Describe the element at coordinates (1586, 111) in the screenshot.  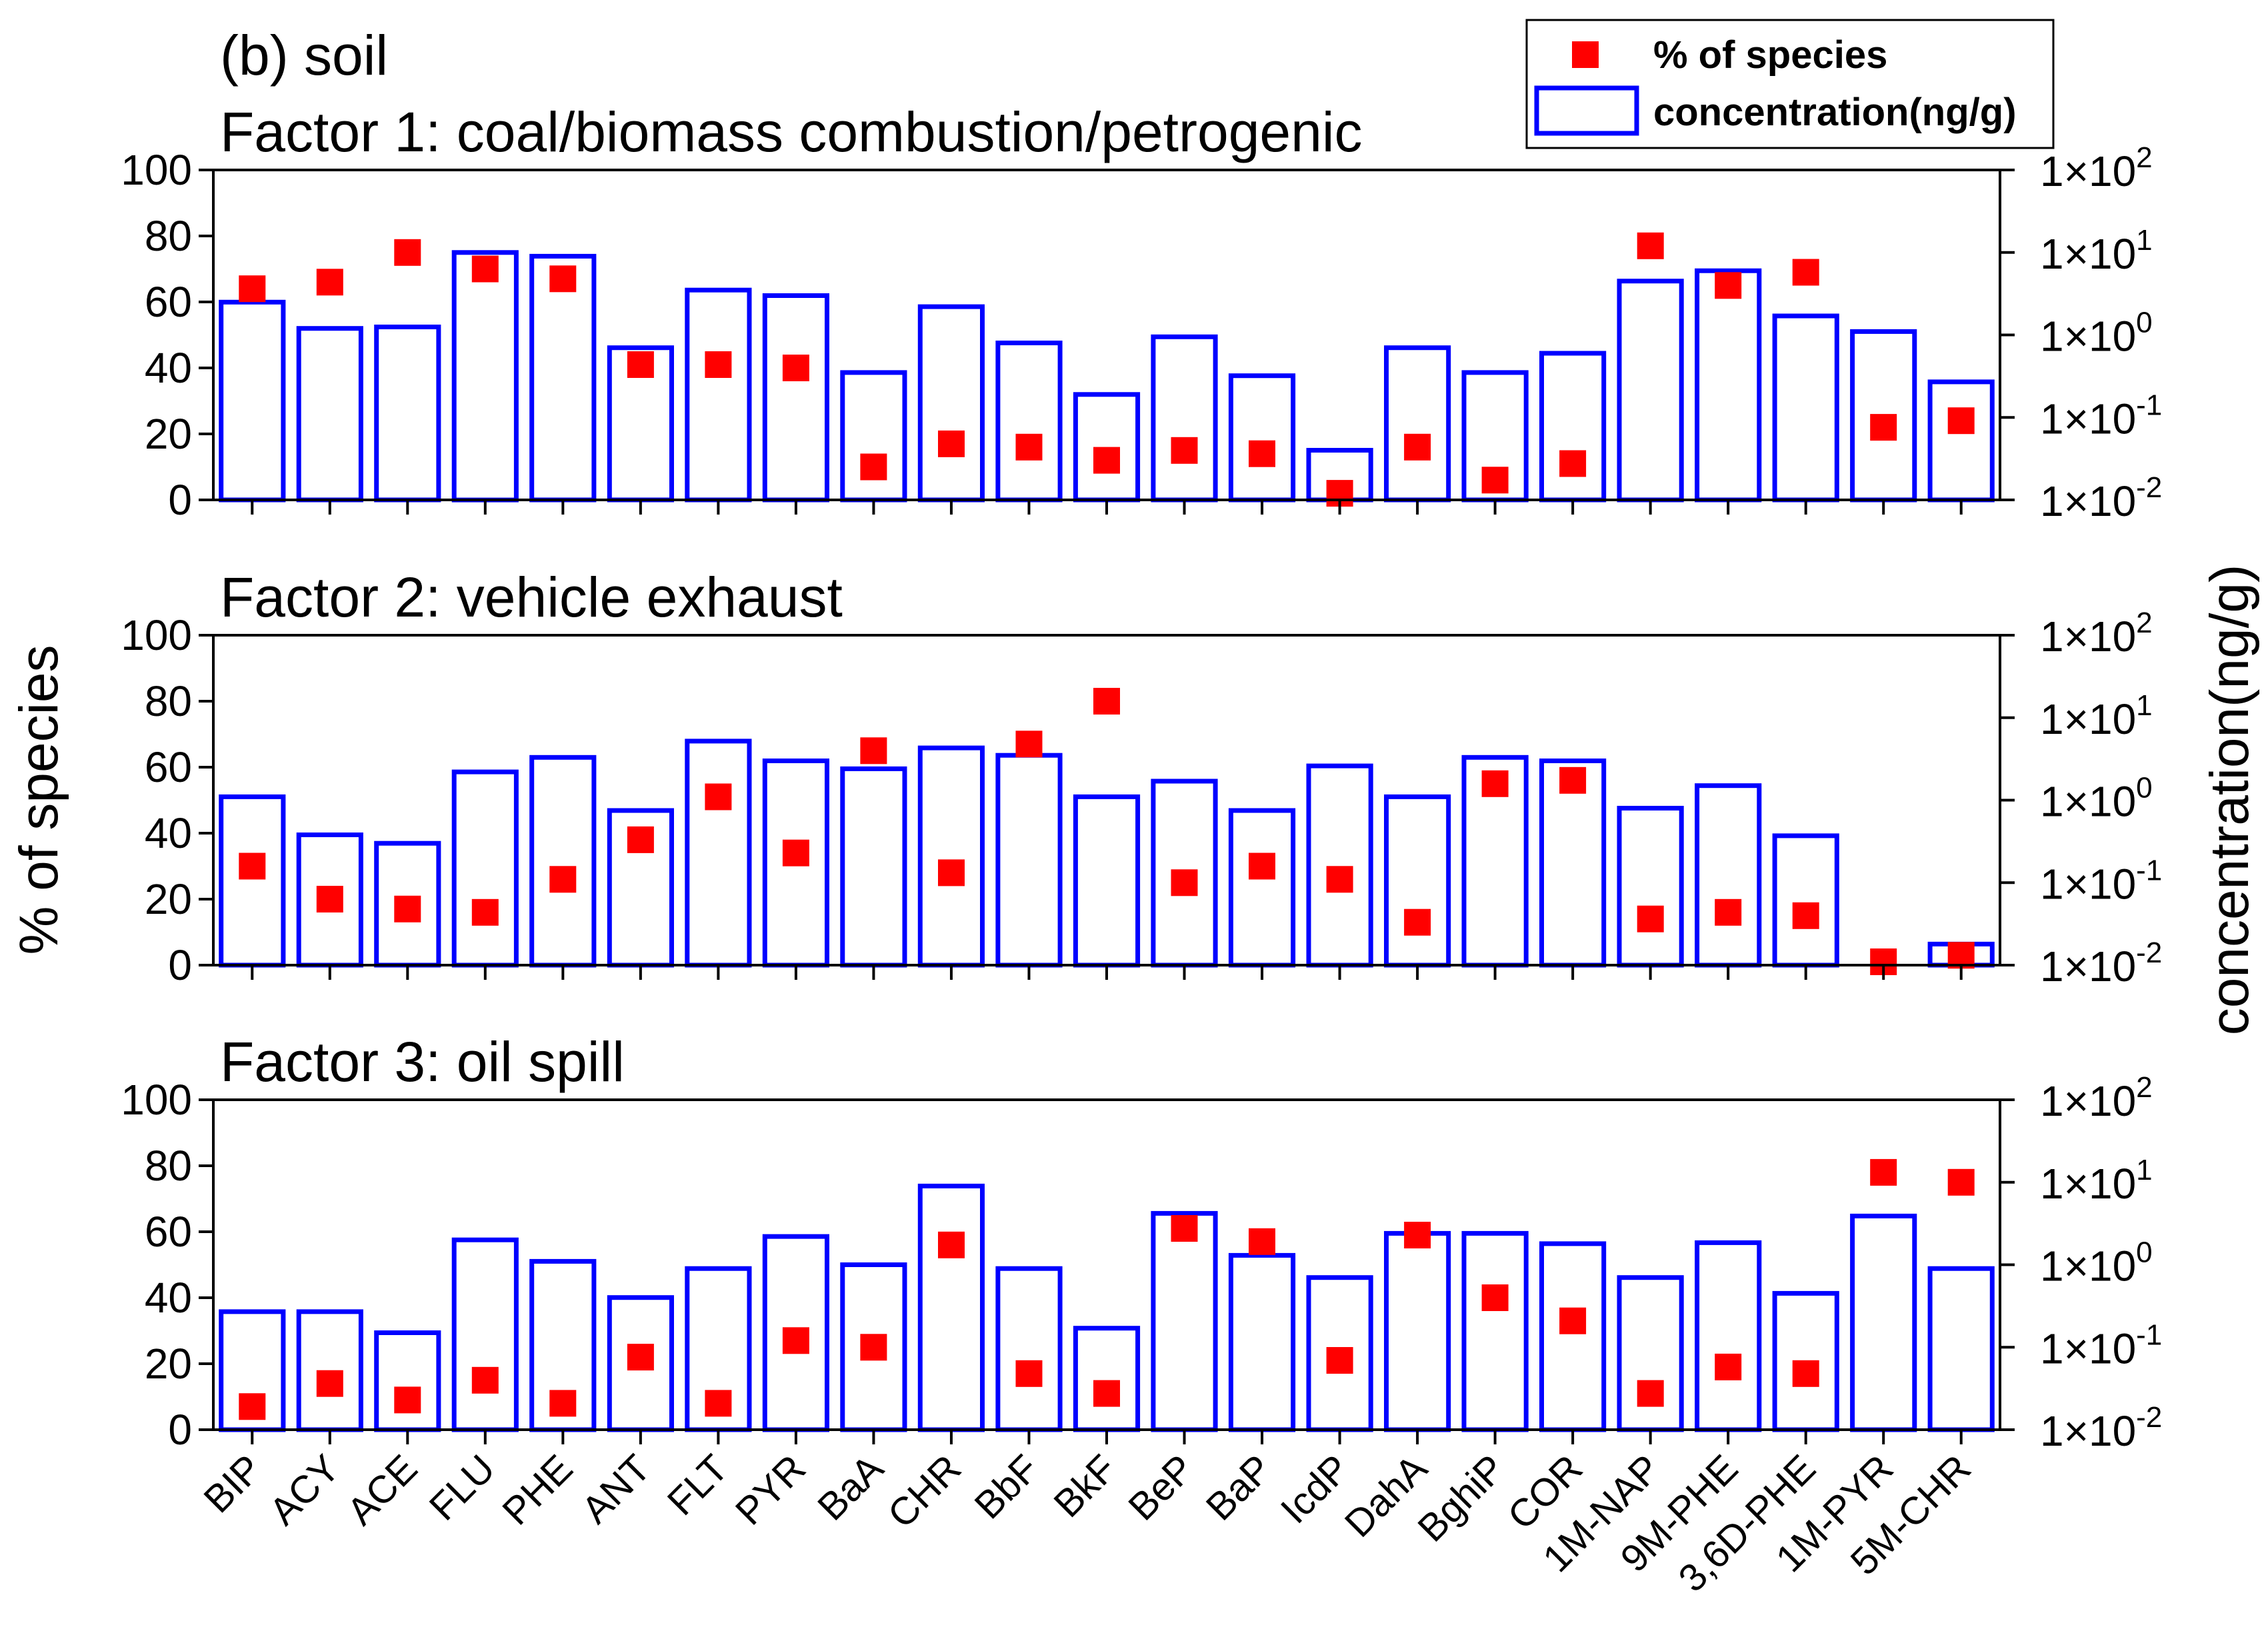
I see `legend-bar-swatch` at that location.